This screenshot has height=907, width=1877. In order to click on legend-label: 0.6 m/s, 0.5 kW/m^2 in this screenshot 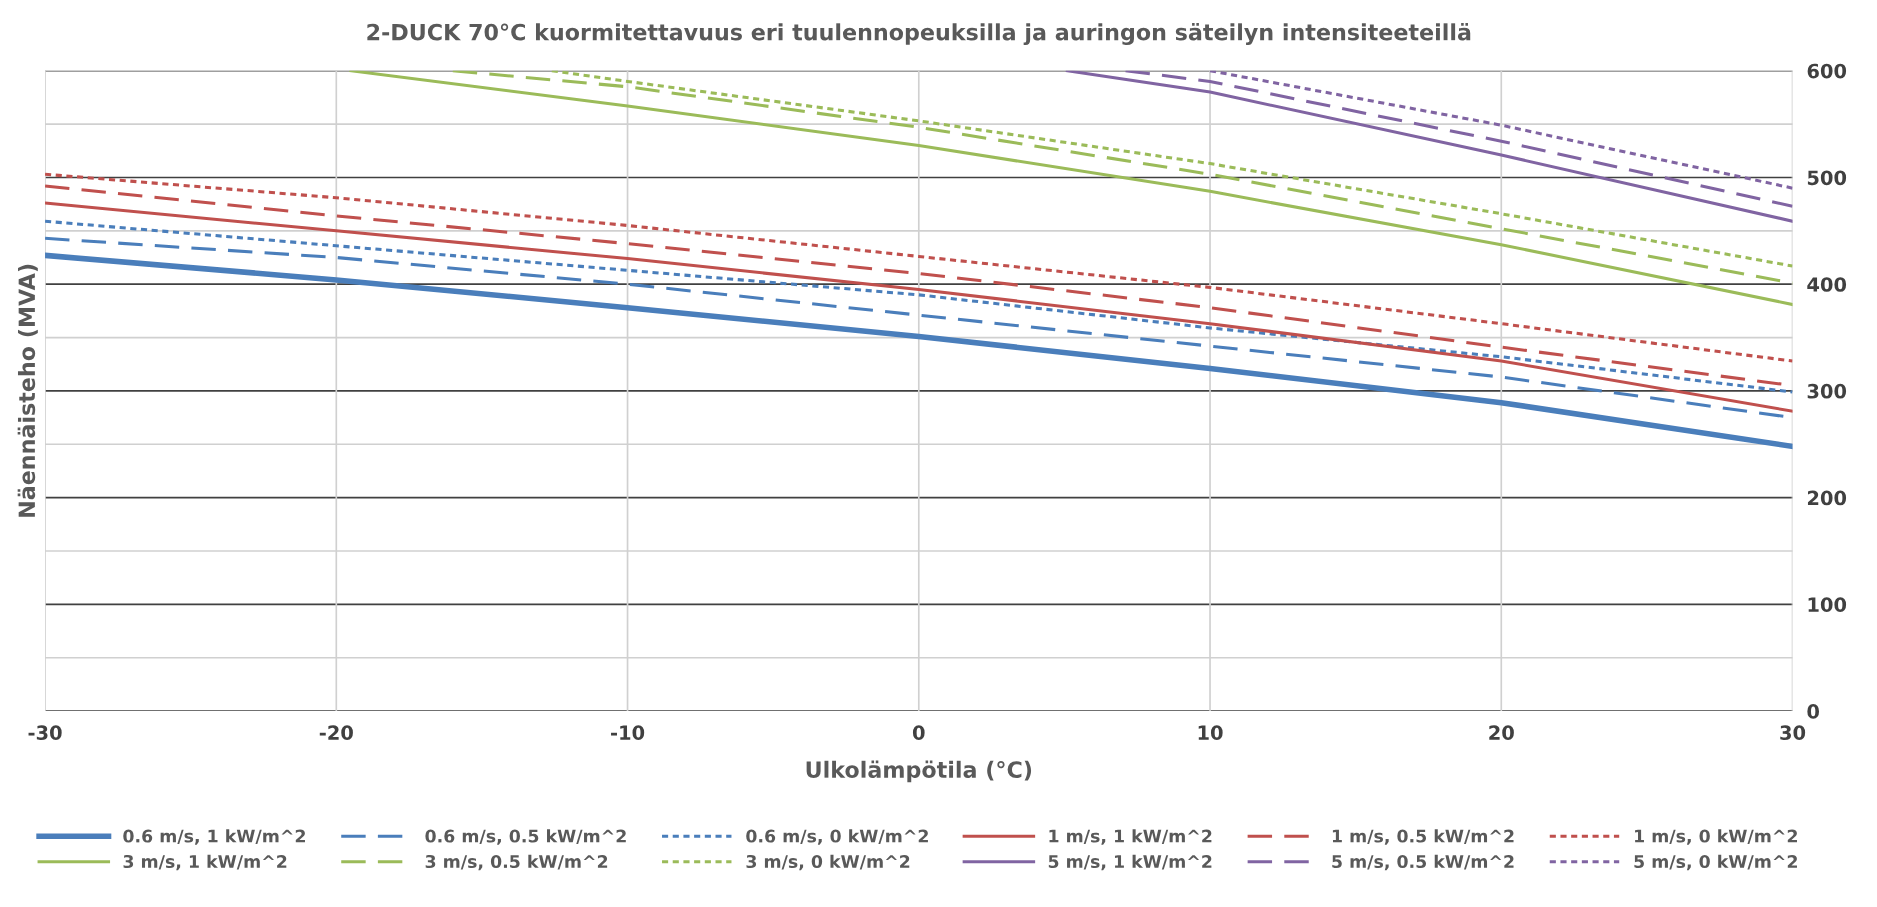, I will do `click(525, 837)`.